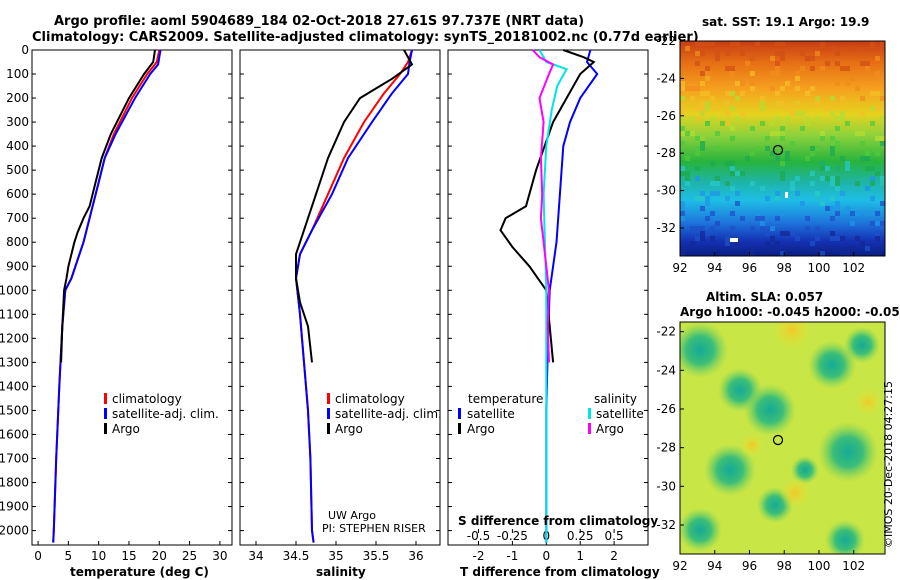 Image resolution: width=900 pixels, height=580 pixels. I want to click on depth-tick-label: 1900, so click(14, 507).